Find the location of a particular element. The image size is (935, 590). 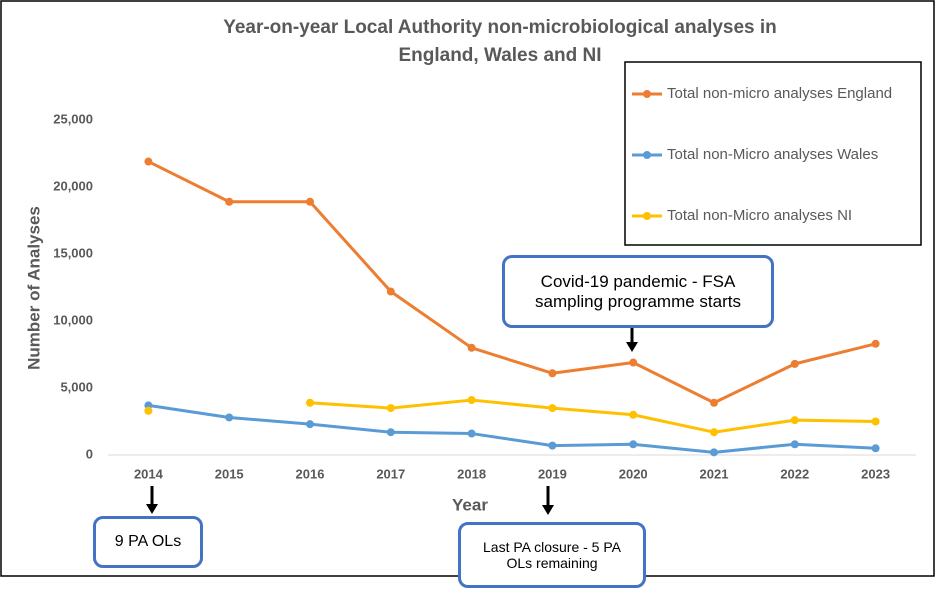

legend-label: Total non-Micro analyses NI is located at coordinates (759, 215).